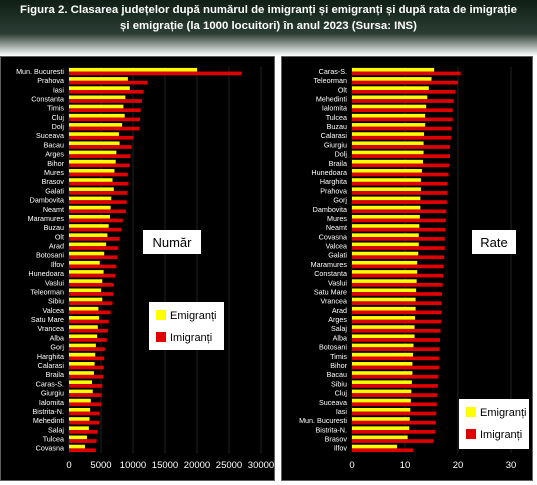  Describe the element at coordinates (338, 163) in the screenshot. I see `right-chart-category-label: Braila` at that location.